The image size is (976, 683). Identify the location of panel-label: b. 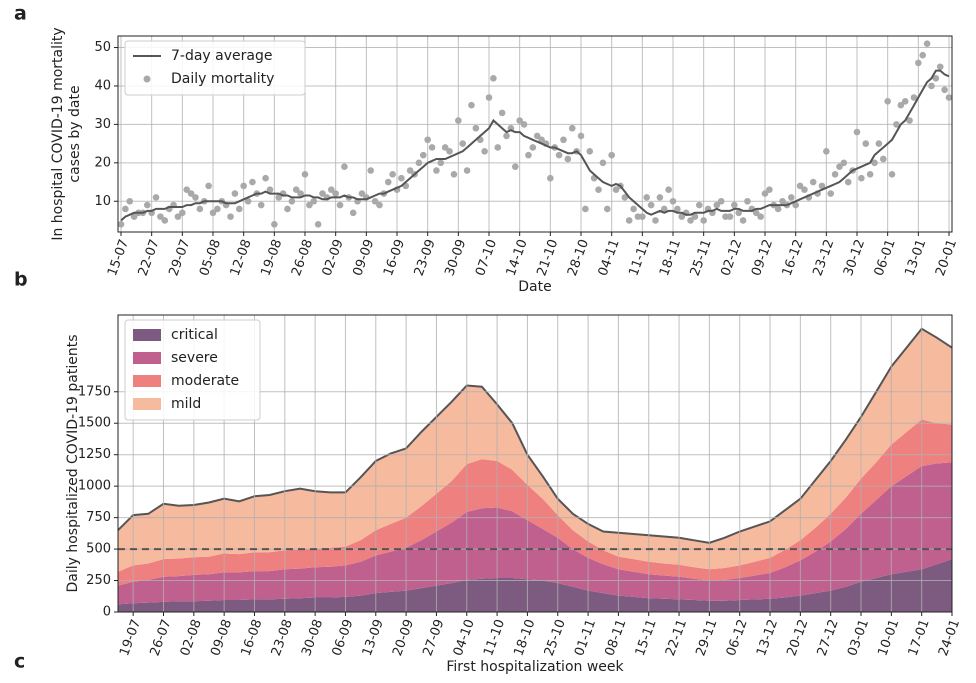
(21, 280).